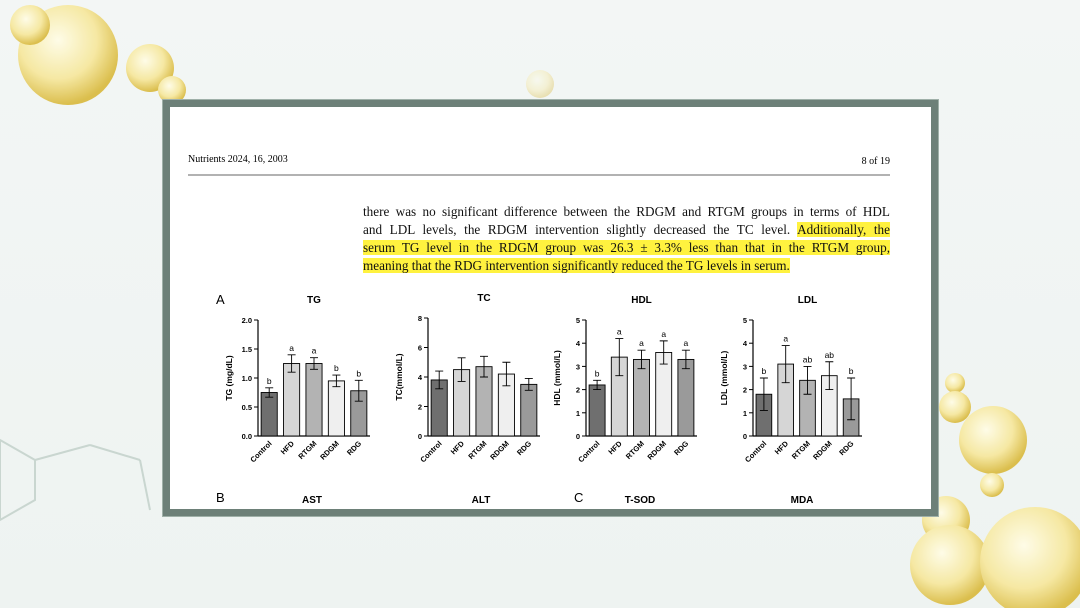 The width and height of the screenshot is (1080, 608). Describe the element at coordinates (238, 159) in the screenshot. I see `citation: Nutrients 2024, 16, 2003` at that location.